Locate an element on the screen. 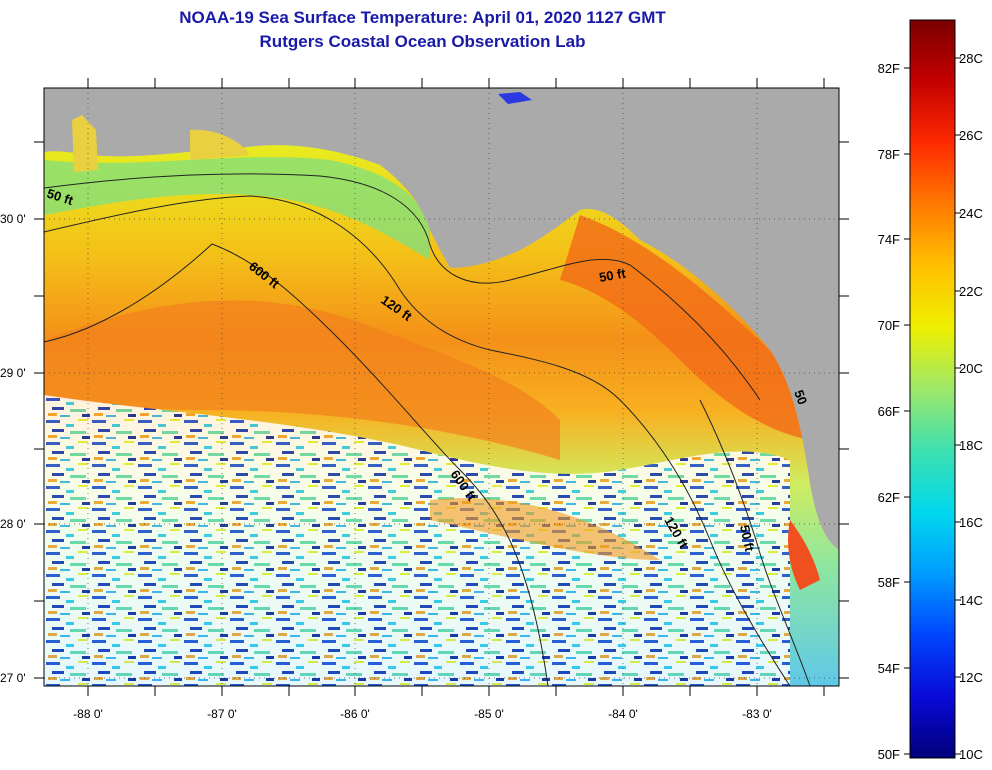  colorbar-label-c: 18C is located at coordinates (971, 445).